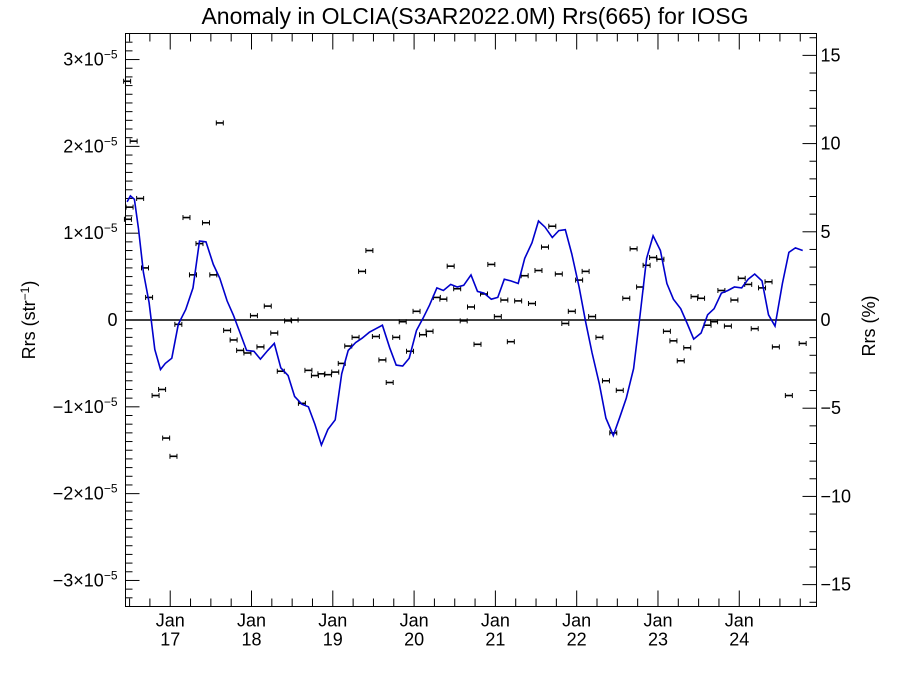  What do you see at coordinates (495, 640) in the screenshot?
I see `x-tick-year: 21` at bounding box center [495, 640].